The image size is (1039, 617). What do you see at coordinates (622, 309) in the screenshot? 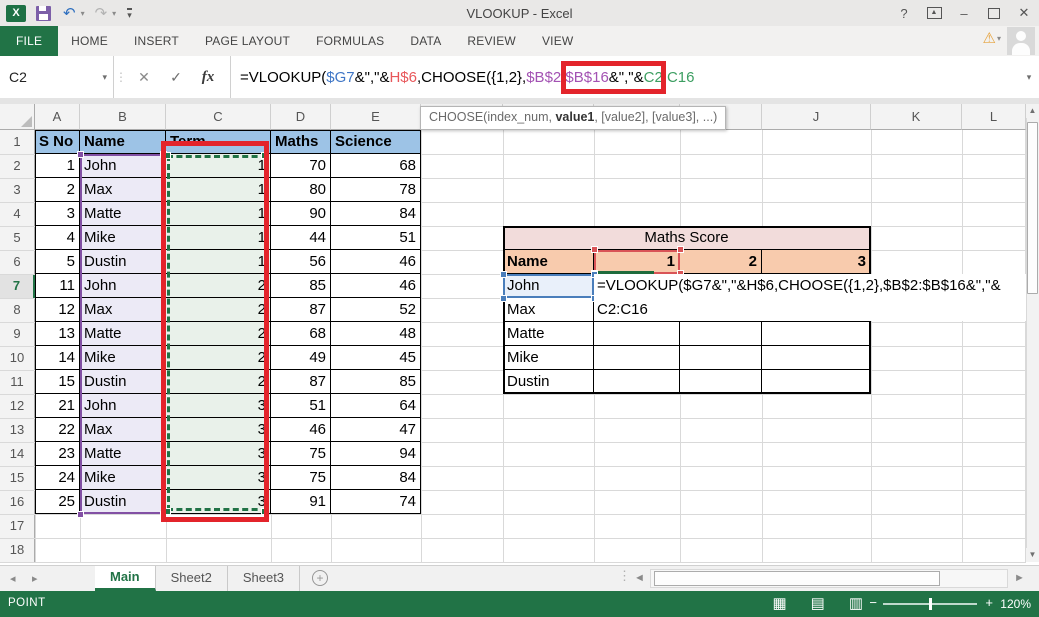
I see `cell-edit-line2: C2:C16` at bounding box center [622, 309].